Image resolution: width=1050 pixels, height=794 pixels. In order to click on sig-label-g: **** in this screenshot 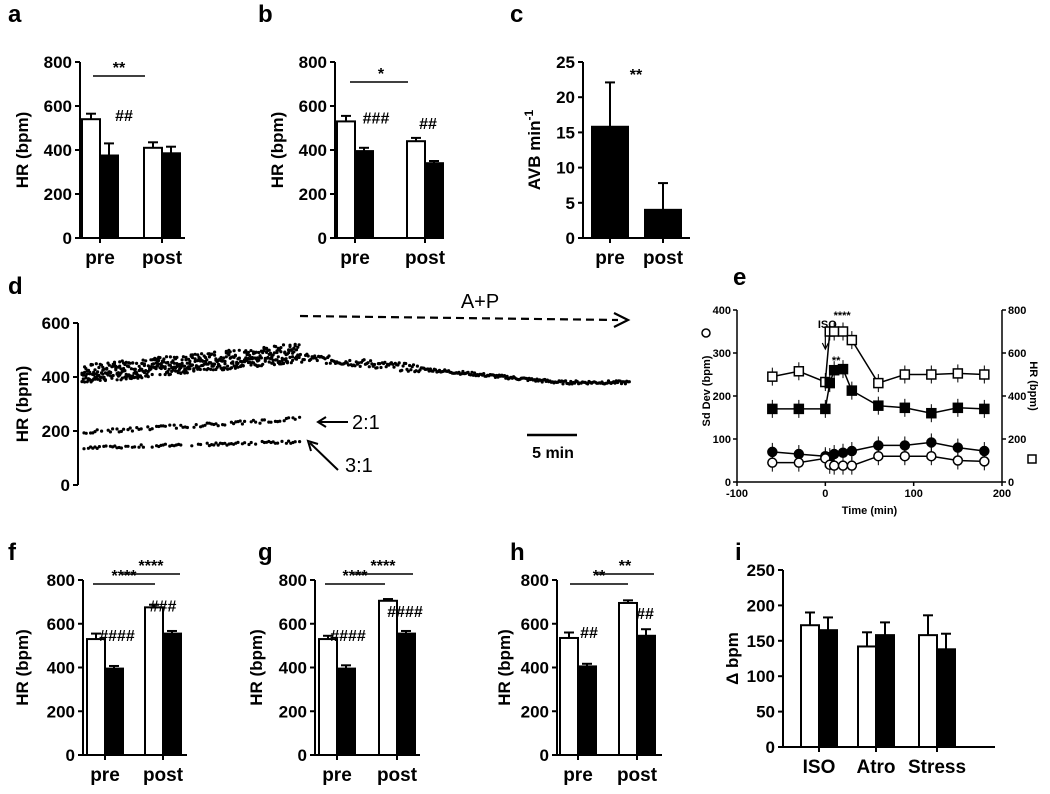, I will do `click(384, 566)`.